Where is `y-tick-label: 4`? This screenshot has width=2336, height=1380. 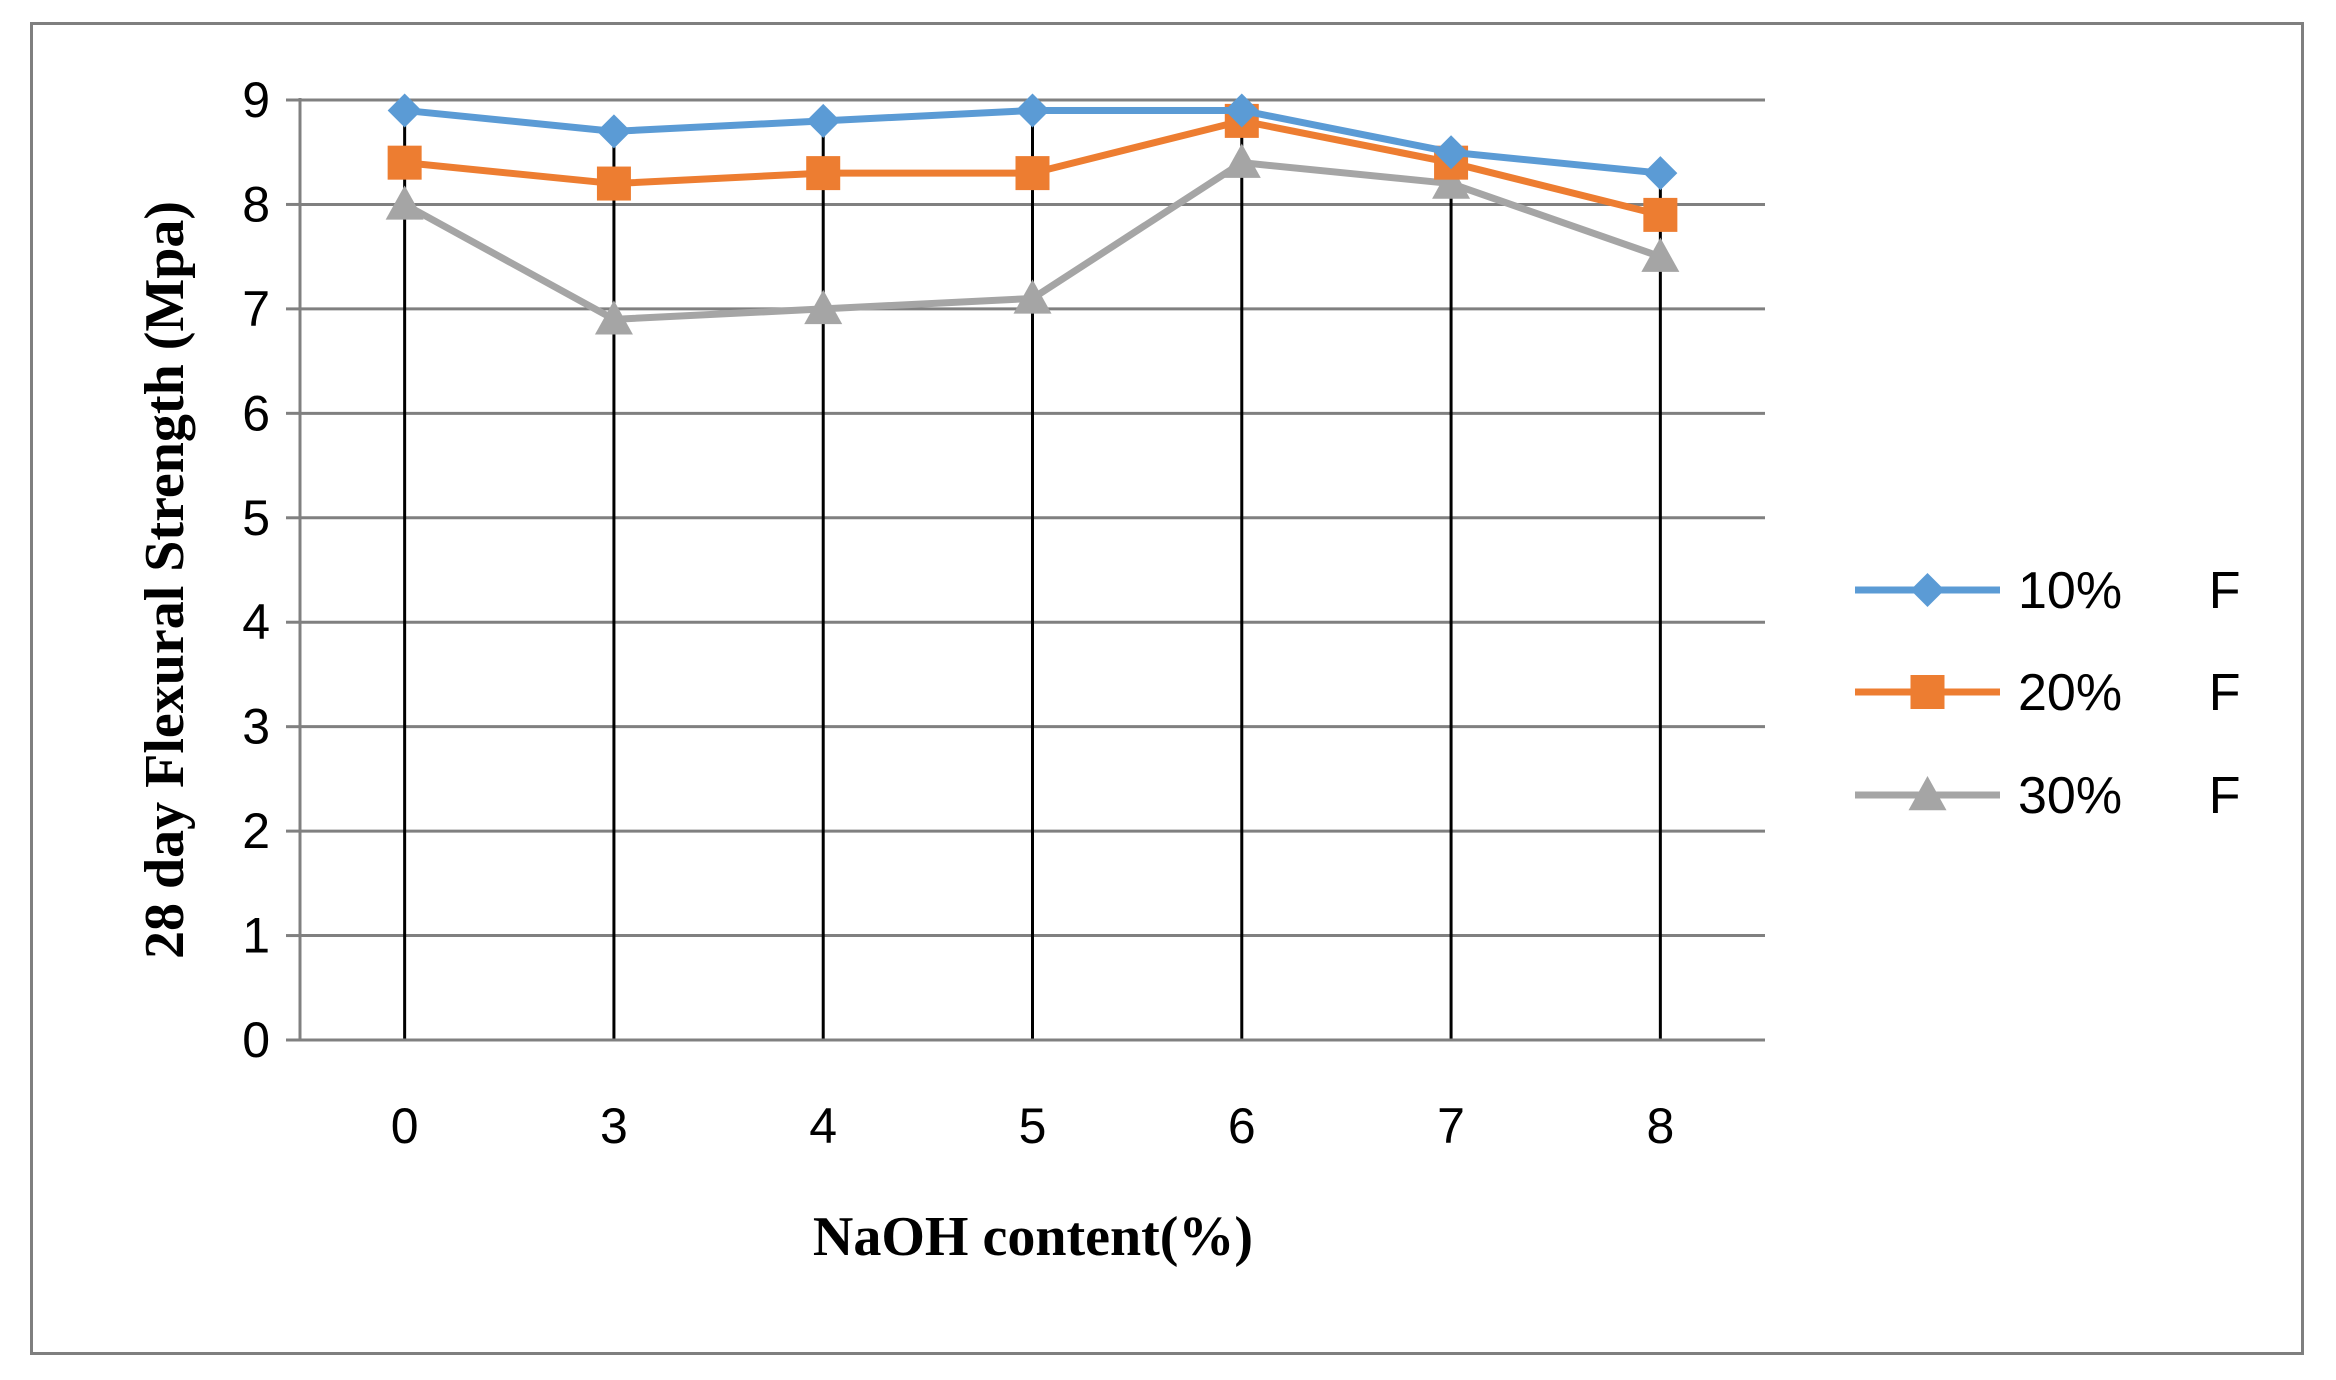
y-tick-label: 4 is located at coordinates (256, 622).